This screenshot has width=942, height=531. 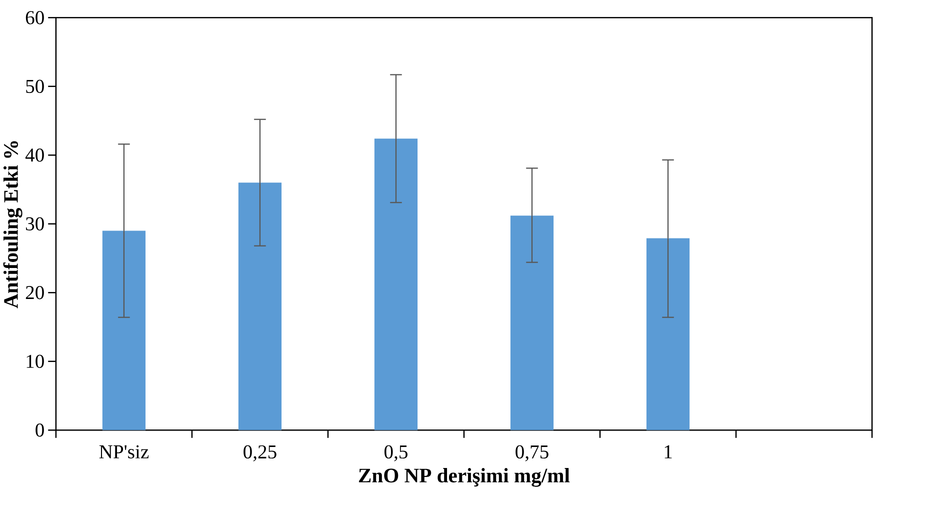 What do you see at coordinates (12, 224) in the screenshot?
I see `y-axis-title: Antifouling Etki %` at bounding box center [12, 224].